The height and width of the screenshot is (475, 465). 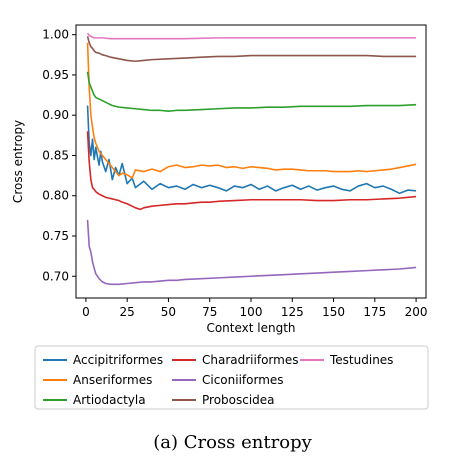 I want to click on legend-label-proboscidea: Proboscidea, so click(x=238, y=400).